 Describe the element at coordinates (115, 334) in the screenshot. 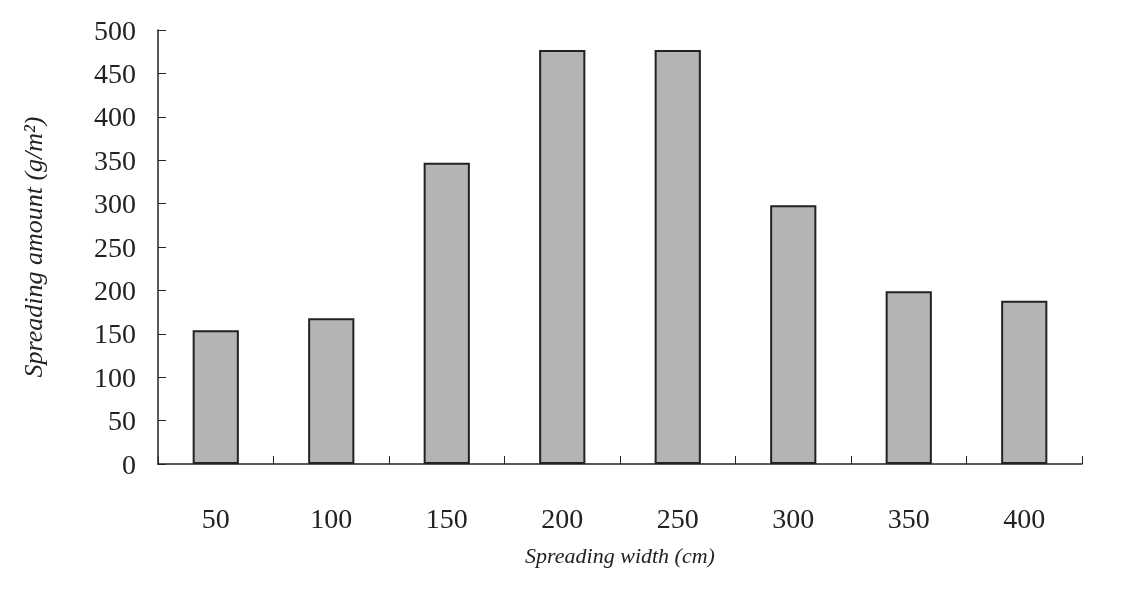

I see `y-tick-label: 150` at that location.